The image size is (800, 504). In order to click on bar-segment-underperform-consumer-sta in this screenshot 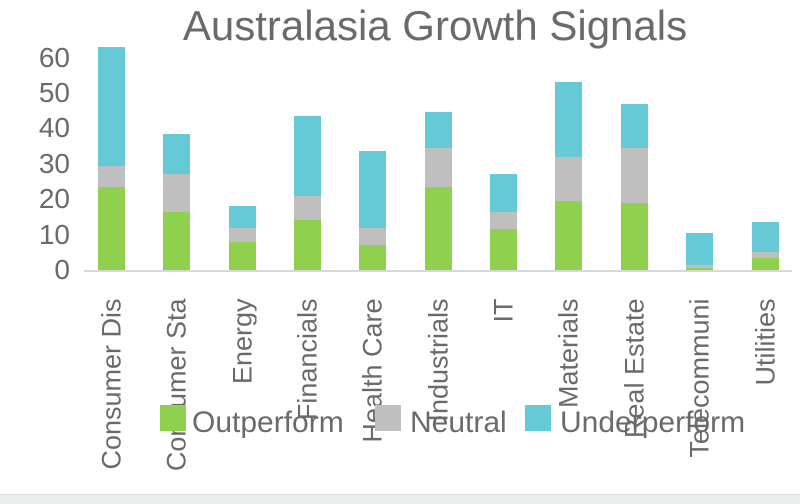, I will do `click(177, 154)`.